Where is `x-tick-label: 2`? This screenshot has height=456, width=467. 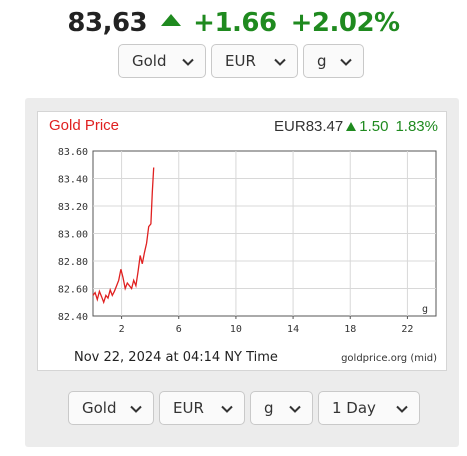 x-tick-label: 2 is located at coordinates (122, 329).